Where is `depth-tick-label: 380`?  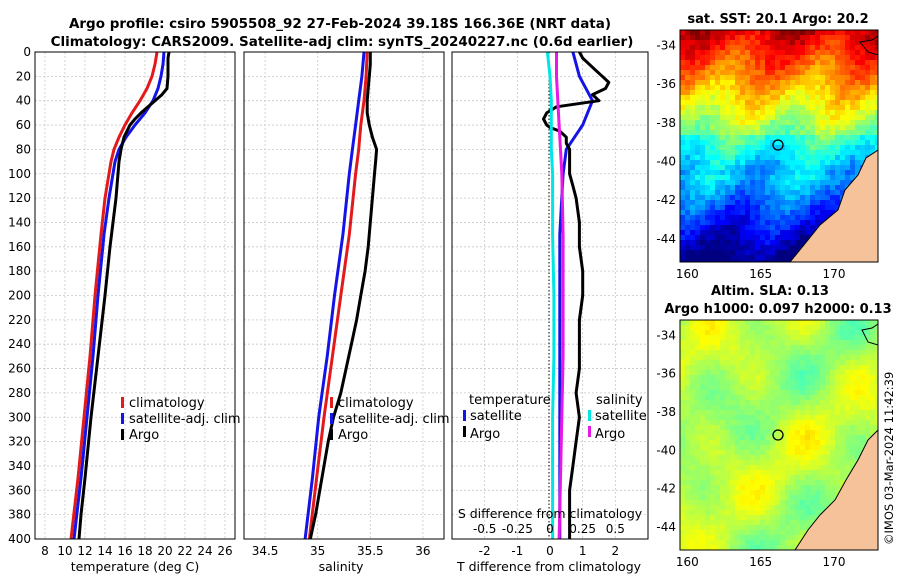
depth-tick-label: 380 is located at coordinates (19, 515).